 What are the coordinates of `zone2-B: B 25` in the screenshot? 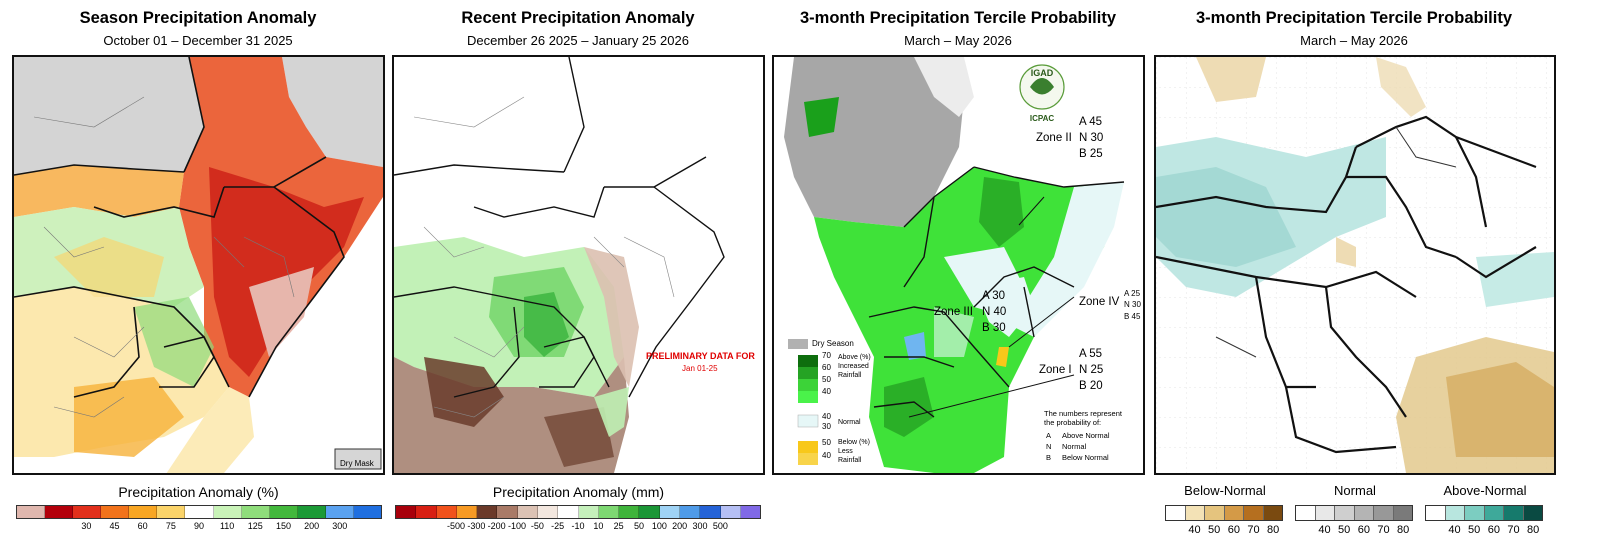 It's located at (1091, 154).